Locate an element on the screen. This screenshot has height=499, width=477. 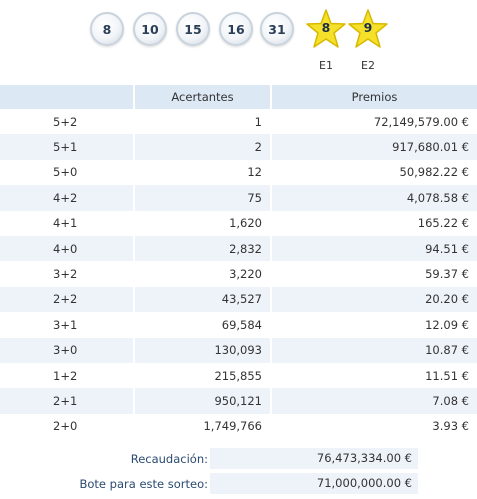
winners-cell: 215,855 is located at coordinates (202, 375).